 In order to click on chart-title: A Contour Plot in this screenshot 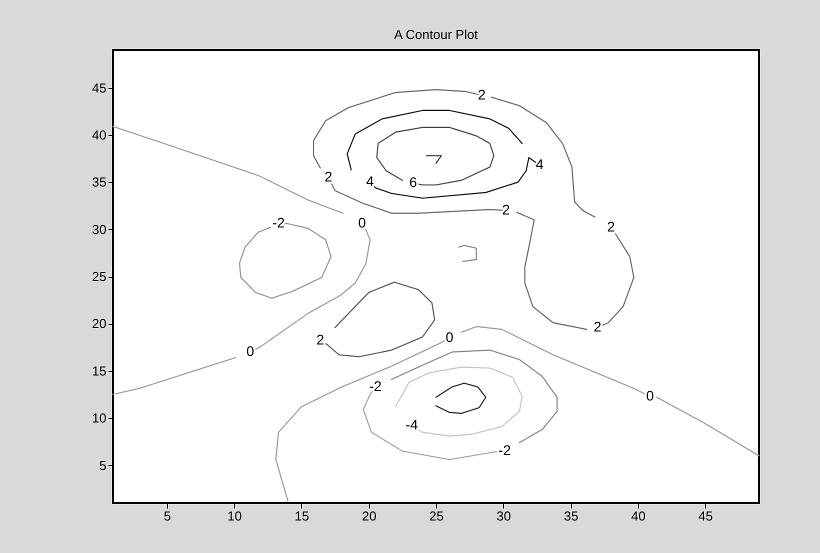, I will do `click(436, 34)`.